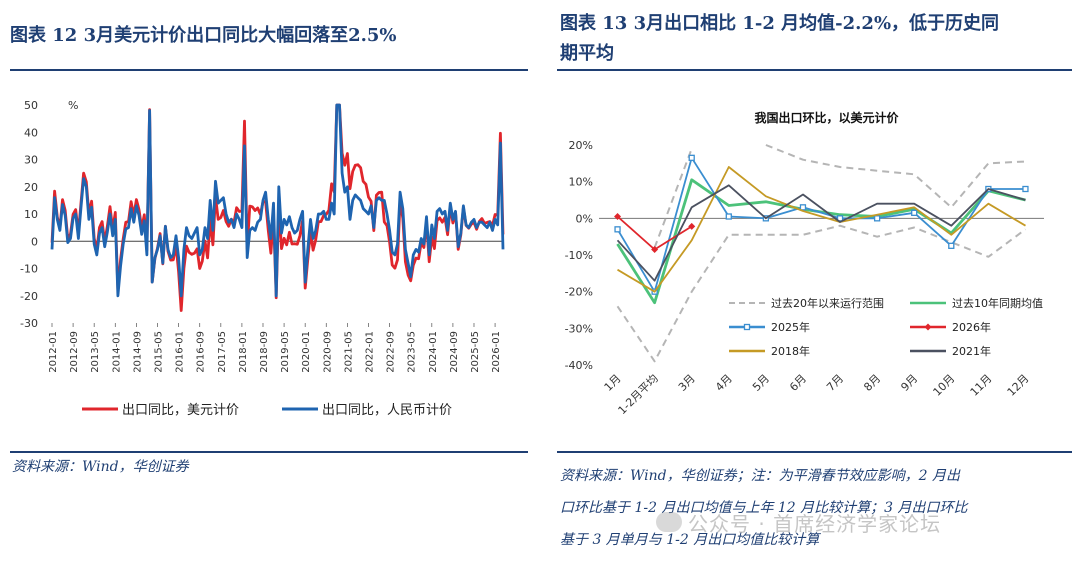  Describe the element at coordinates (971, 327) in the screenshot. I see `legend-label: 2026年` at that location.